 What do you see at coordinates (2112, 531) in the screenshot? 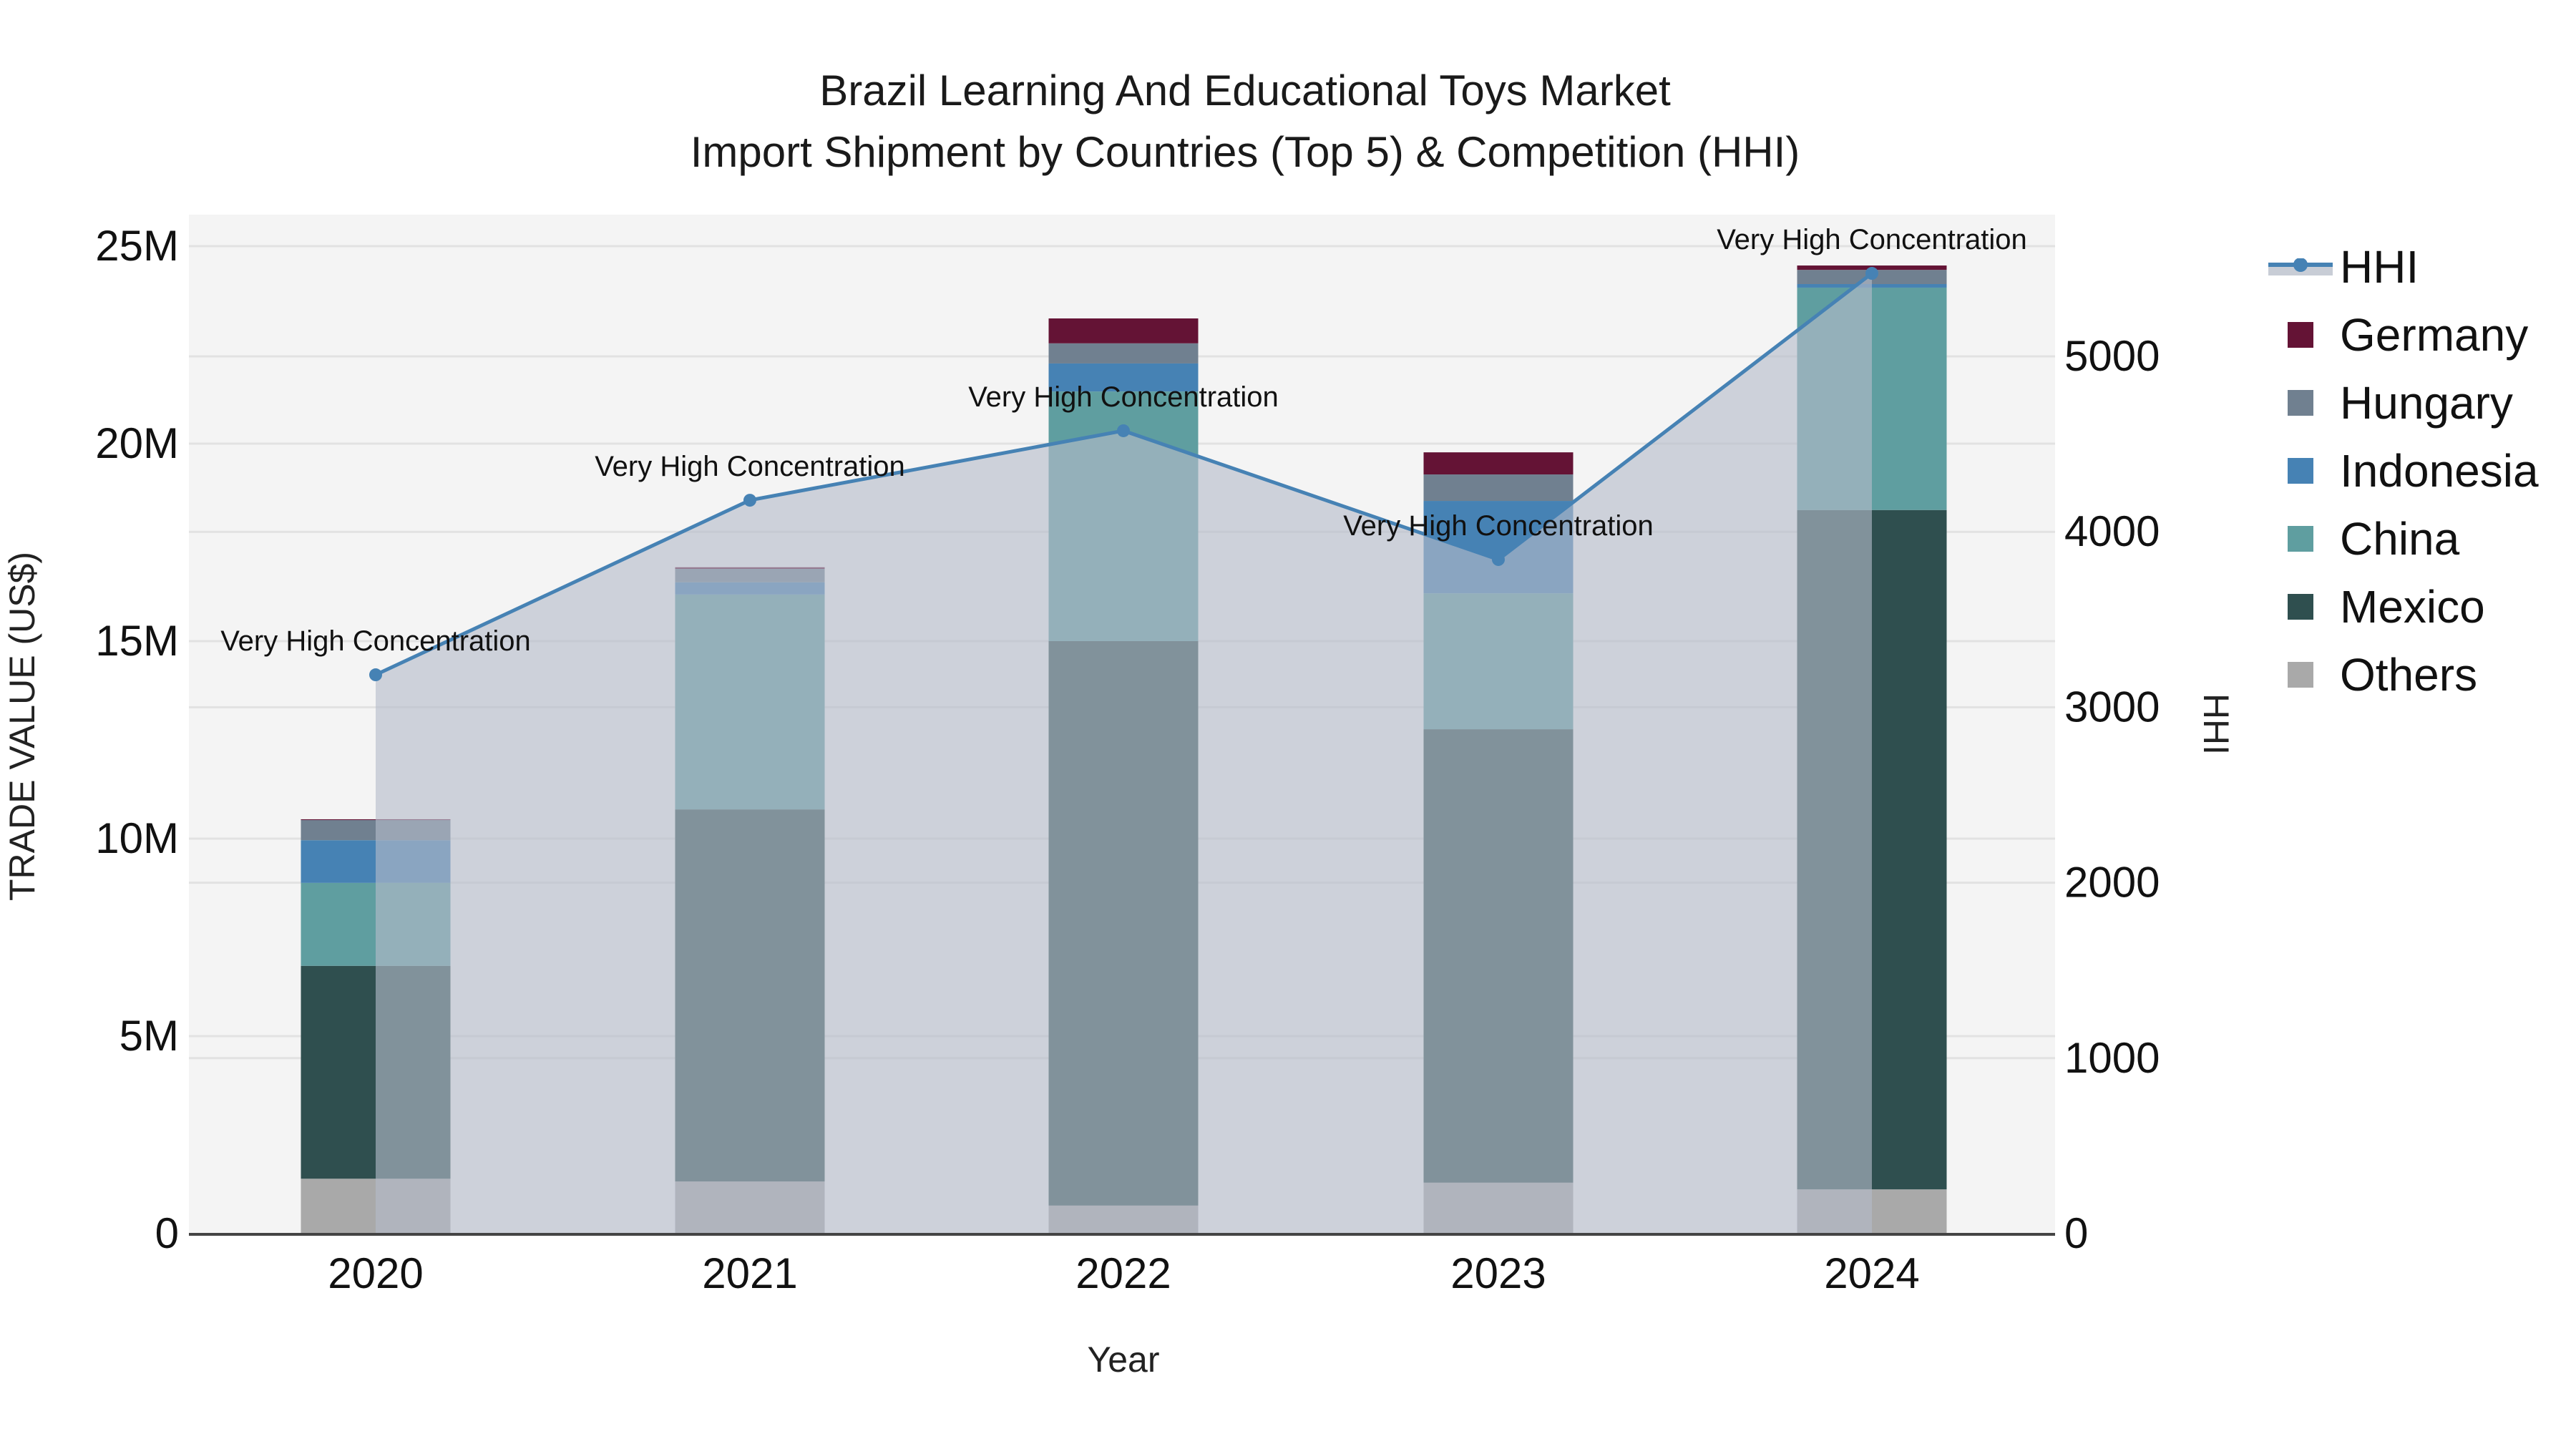
I see `y-right-tick-label: 4000` at bounding box center [2112, 531].